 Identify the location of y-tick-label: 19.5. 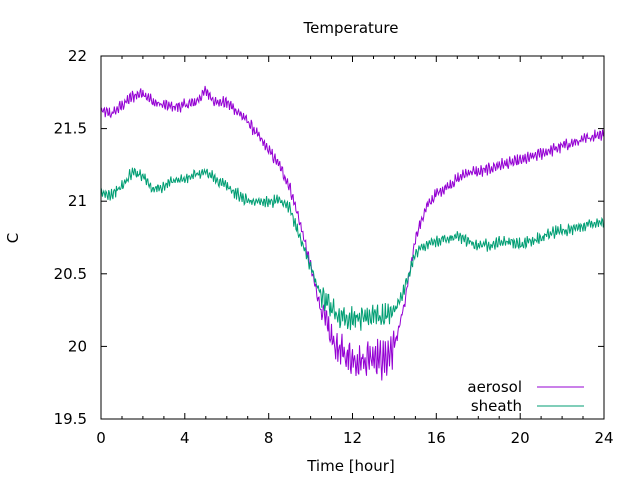
(70, 419).